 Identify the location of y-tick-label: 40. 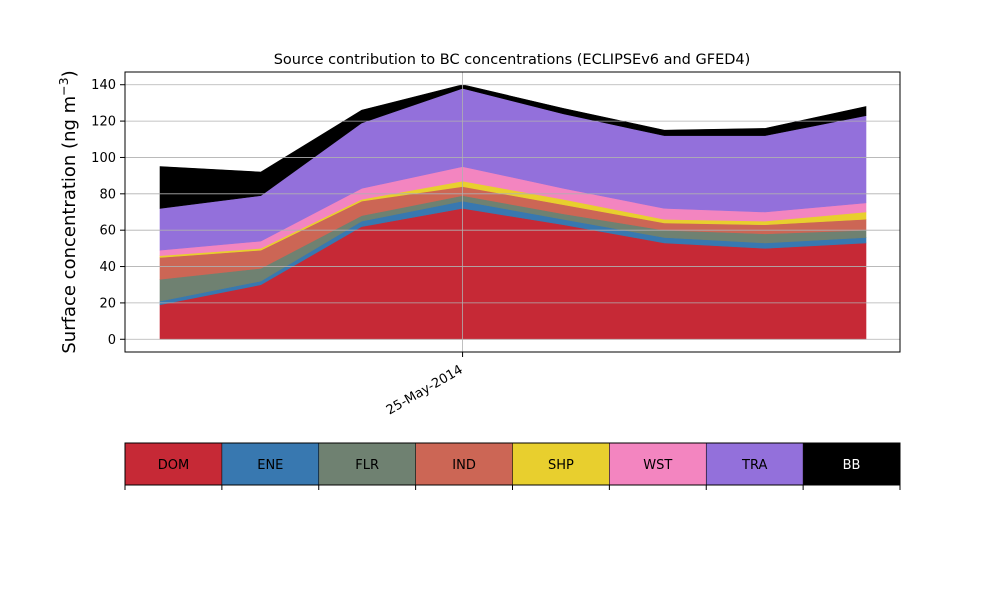
(107, 267).